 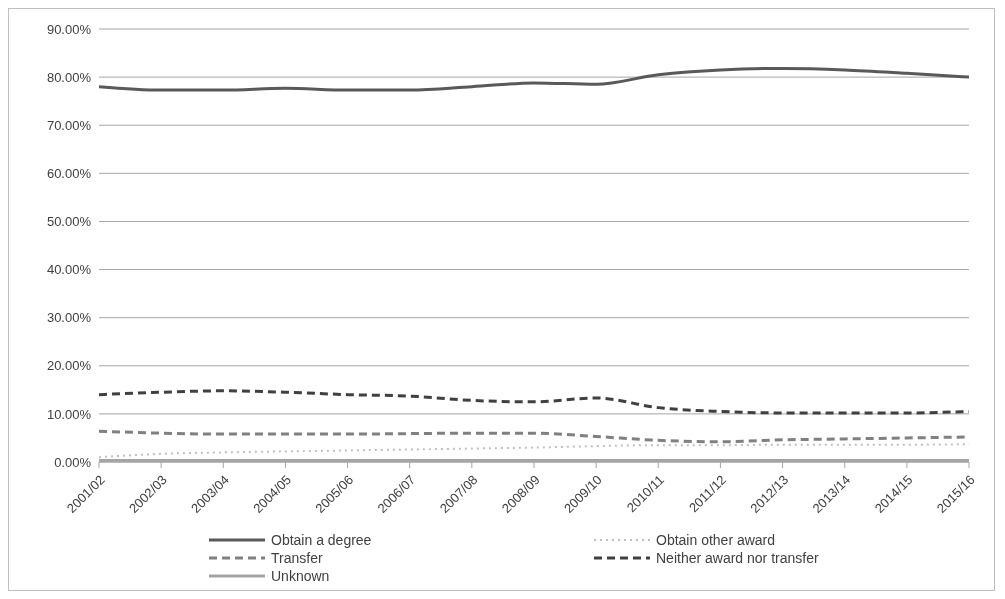 What do you see at coordinates (69, 414) in the screenshot?
I see `y-tick-label: 10.00%` at bounding box center [69, 414].